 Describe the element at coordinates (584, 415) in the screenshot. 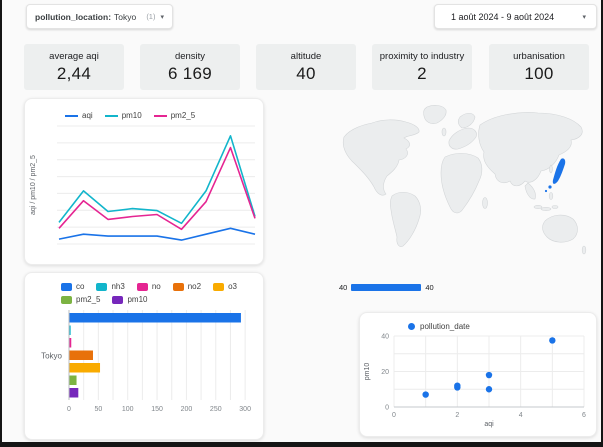

I see `svg-text: 6` at that location.